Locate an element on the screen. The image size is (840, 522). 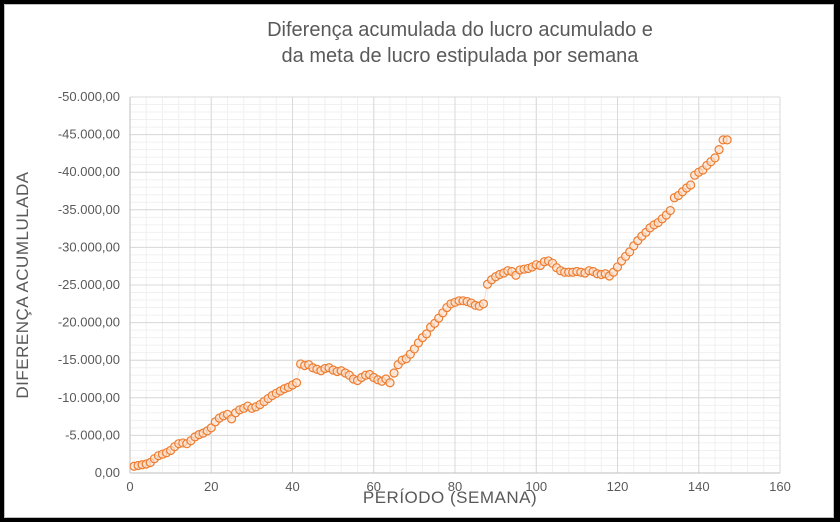
y-tick-label: -10.000,00 is located at coordinates (89, 397).